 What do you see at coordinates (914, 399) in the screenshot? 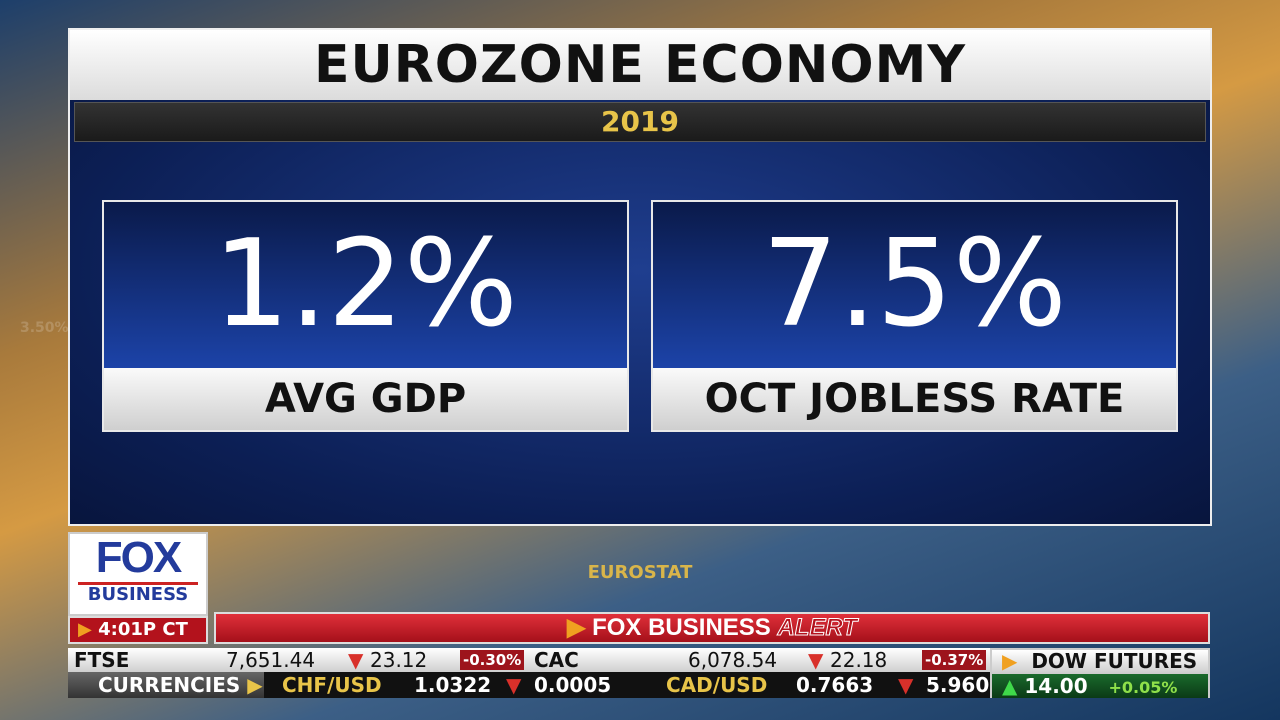
I see `stat-label: OCT JOBLESS RATE` at bounding box center [914, 399].